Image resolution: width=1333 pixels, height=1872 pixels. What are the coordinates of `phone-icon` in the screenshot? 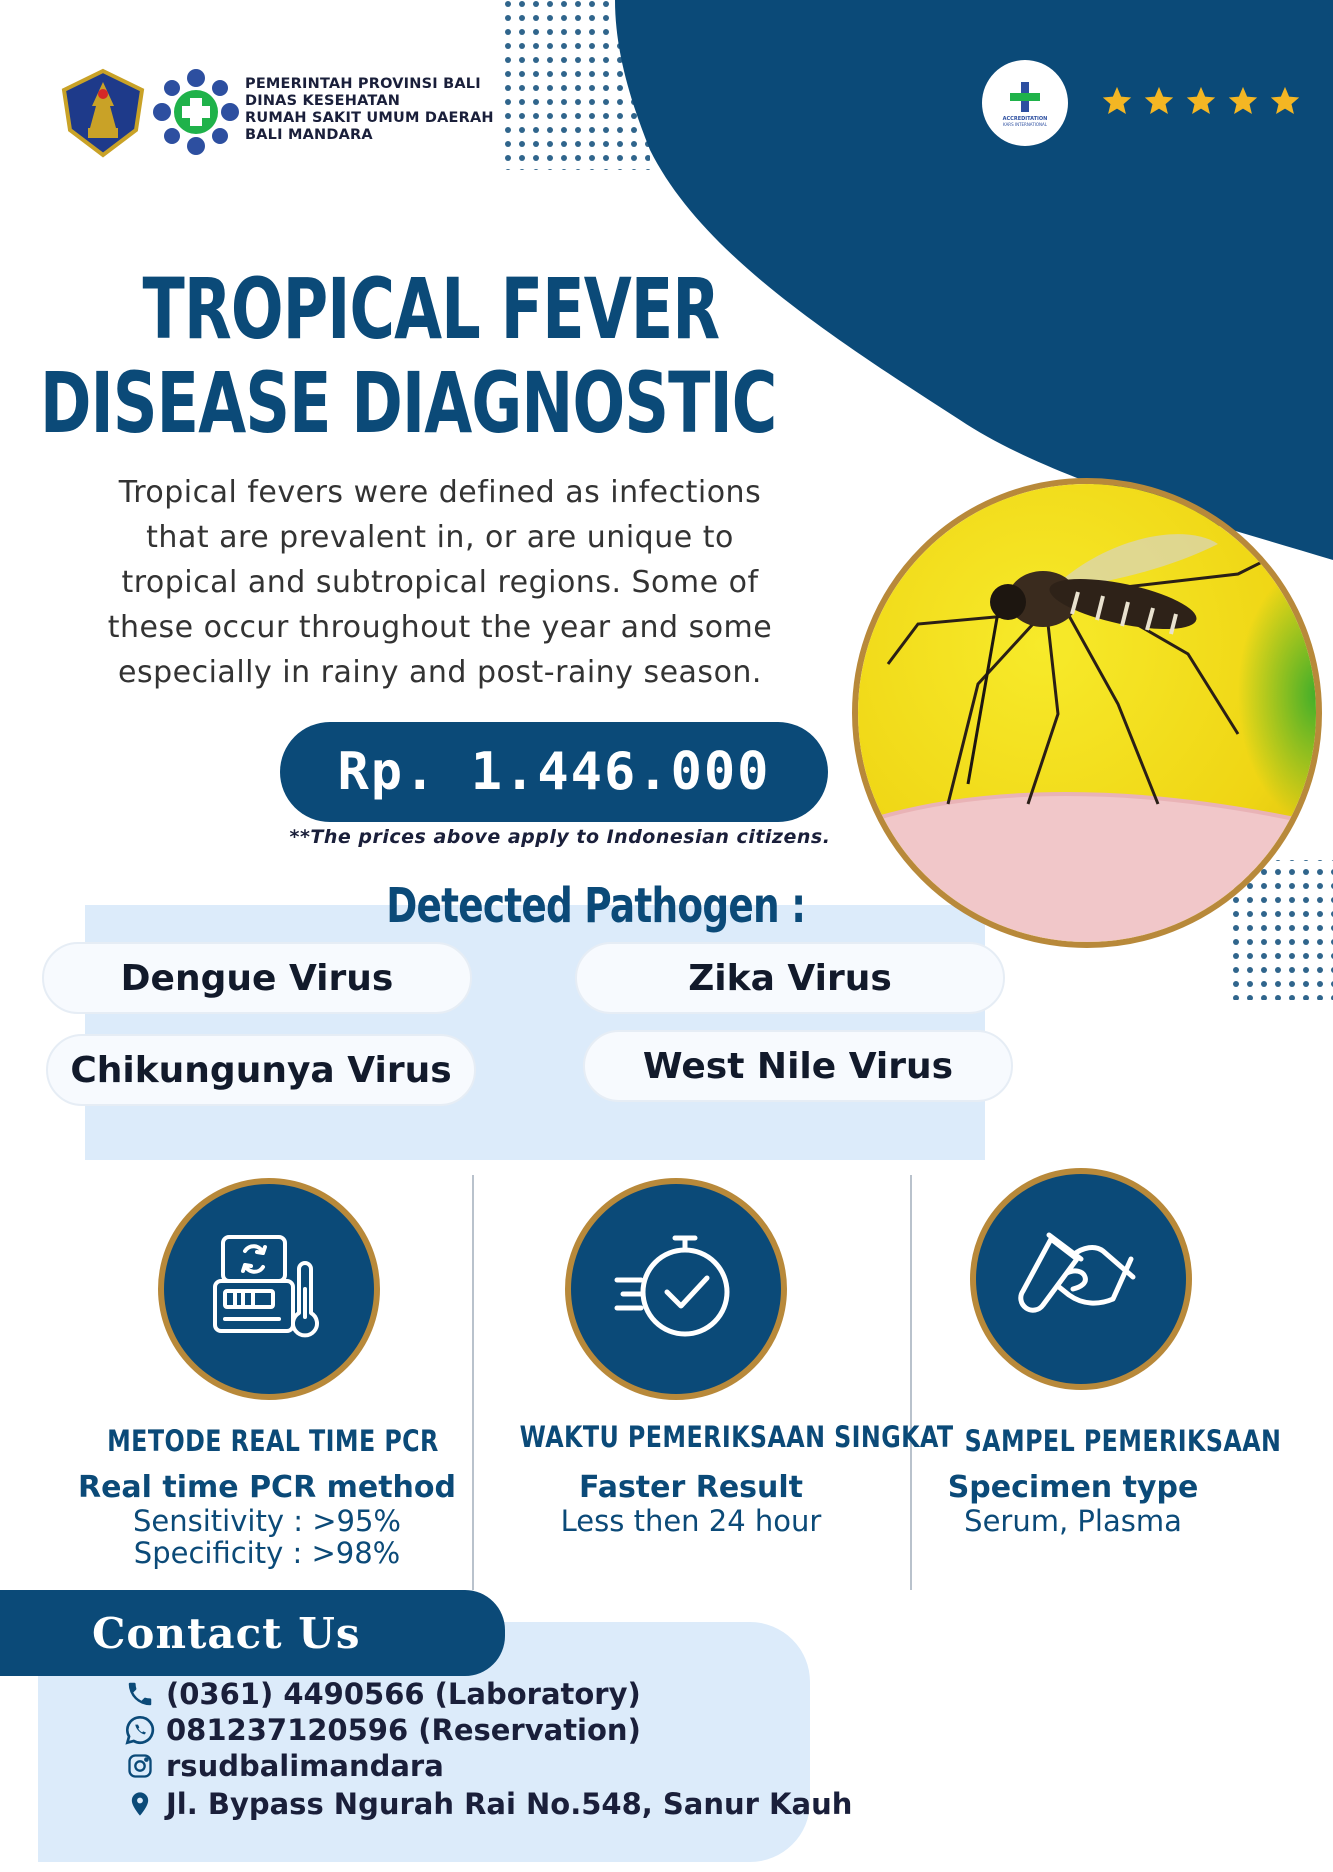 It's located at (140, 1694).